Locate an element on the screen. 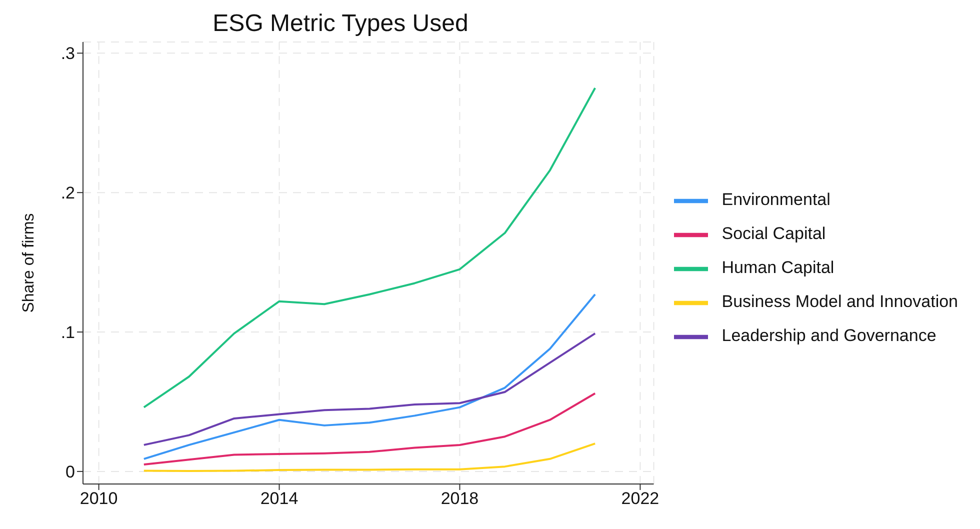  y-tick-label: .1 is located at coordinates (67, 332).